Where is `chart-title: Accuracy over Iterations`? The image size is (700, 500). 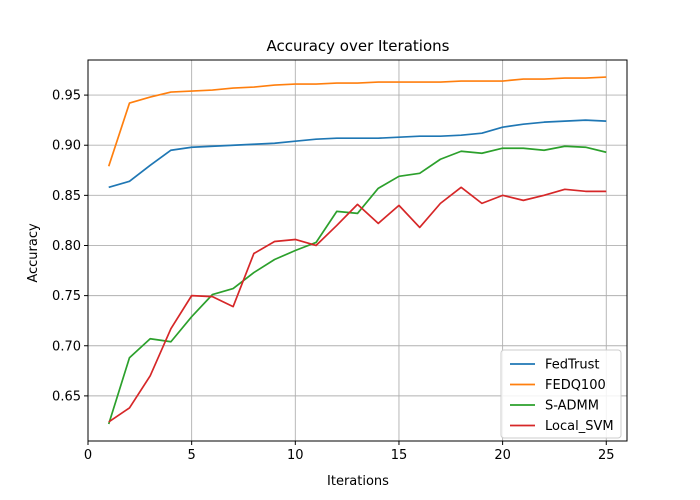
chart-title: Accuracy over Iterations is located at coordinates (358, 46).